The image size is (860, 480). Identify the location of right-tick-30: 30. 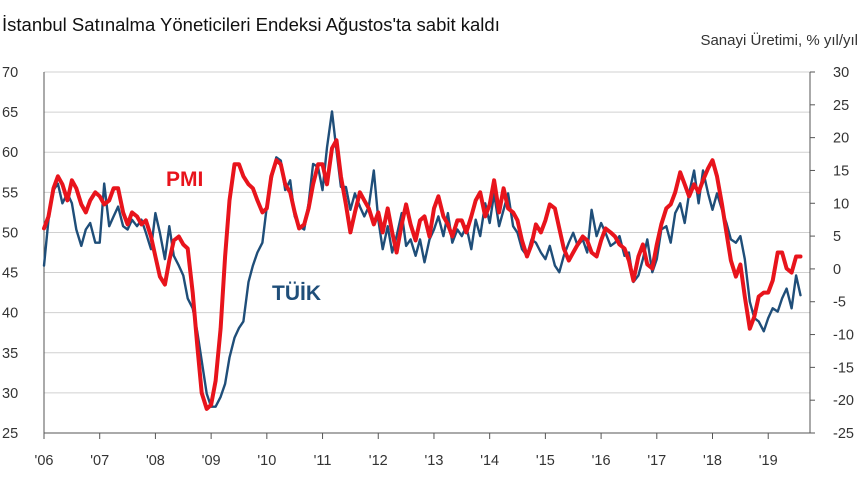
(841, 73).